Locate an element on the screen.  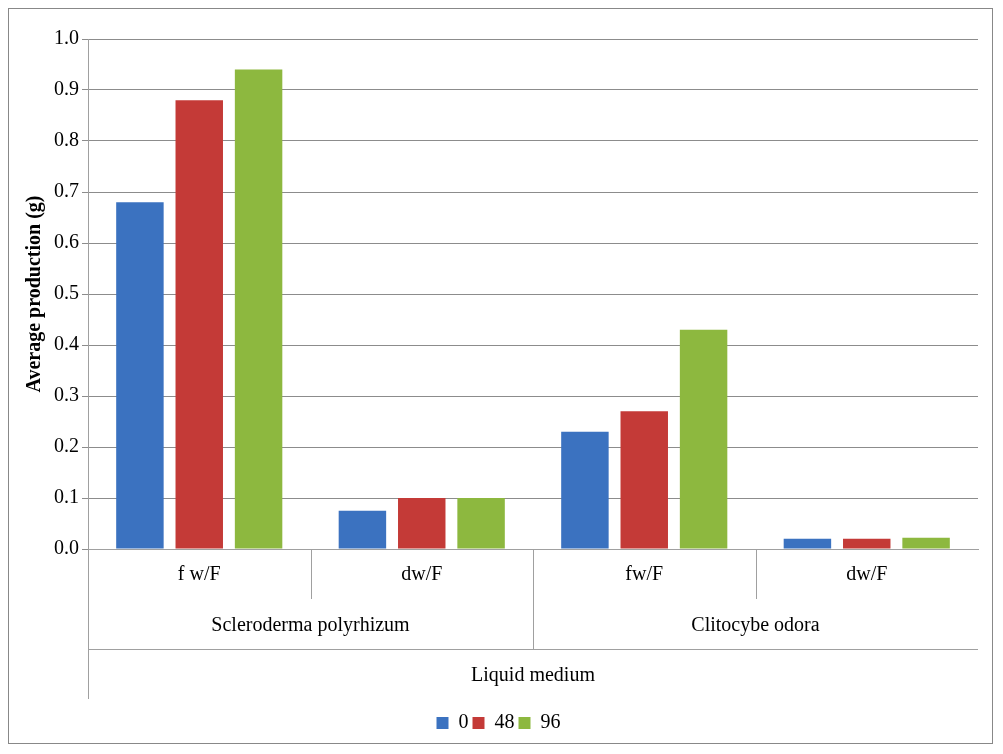
x-tick-label: f w/F is located at coordinates (199, 573).